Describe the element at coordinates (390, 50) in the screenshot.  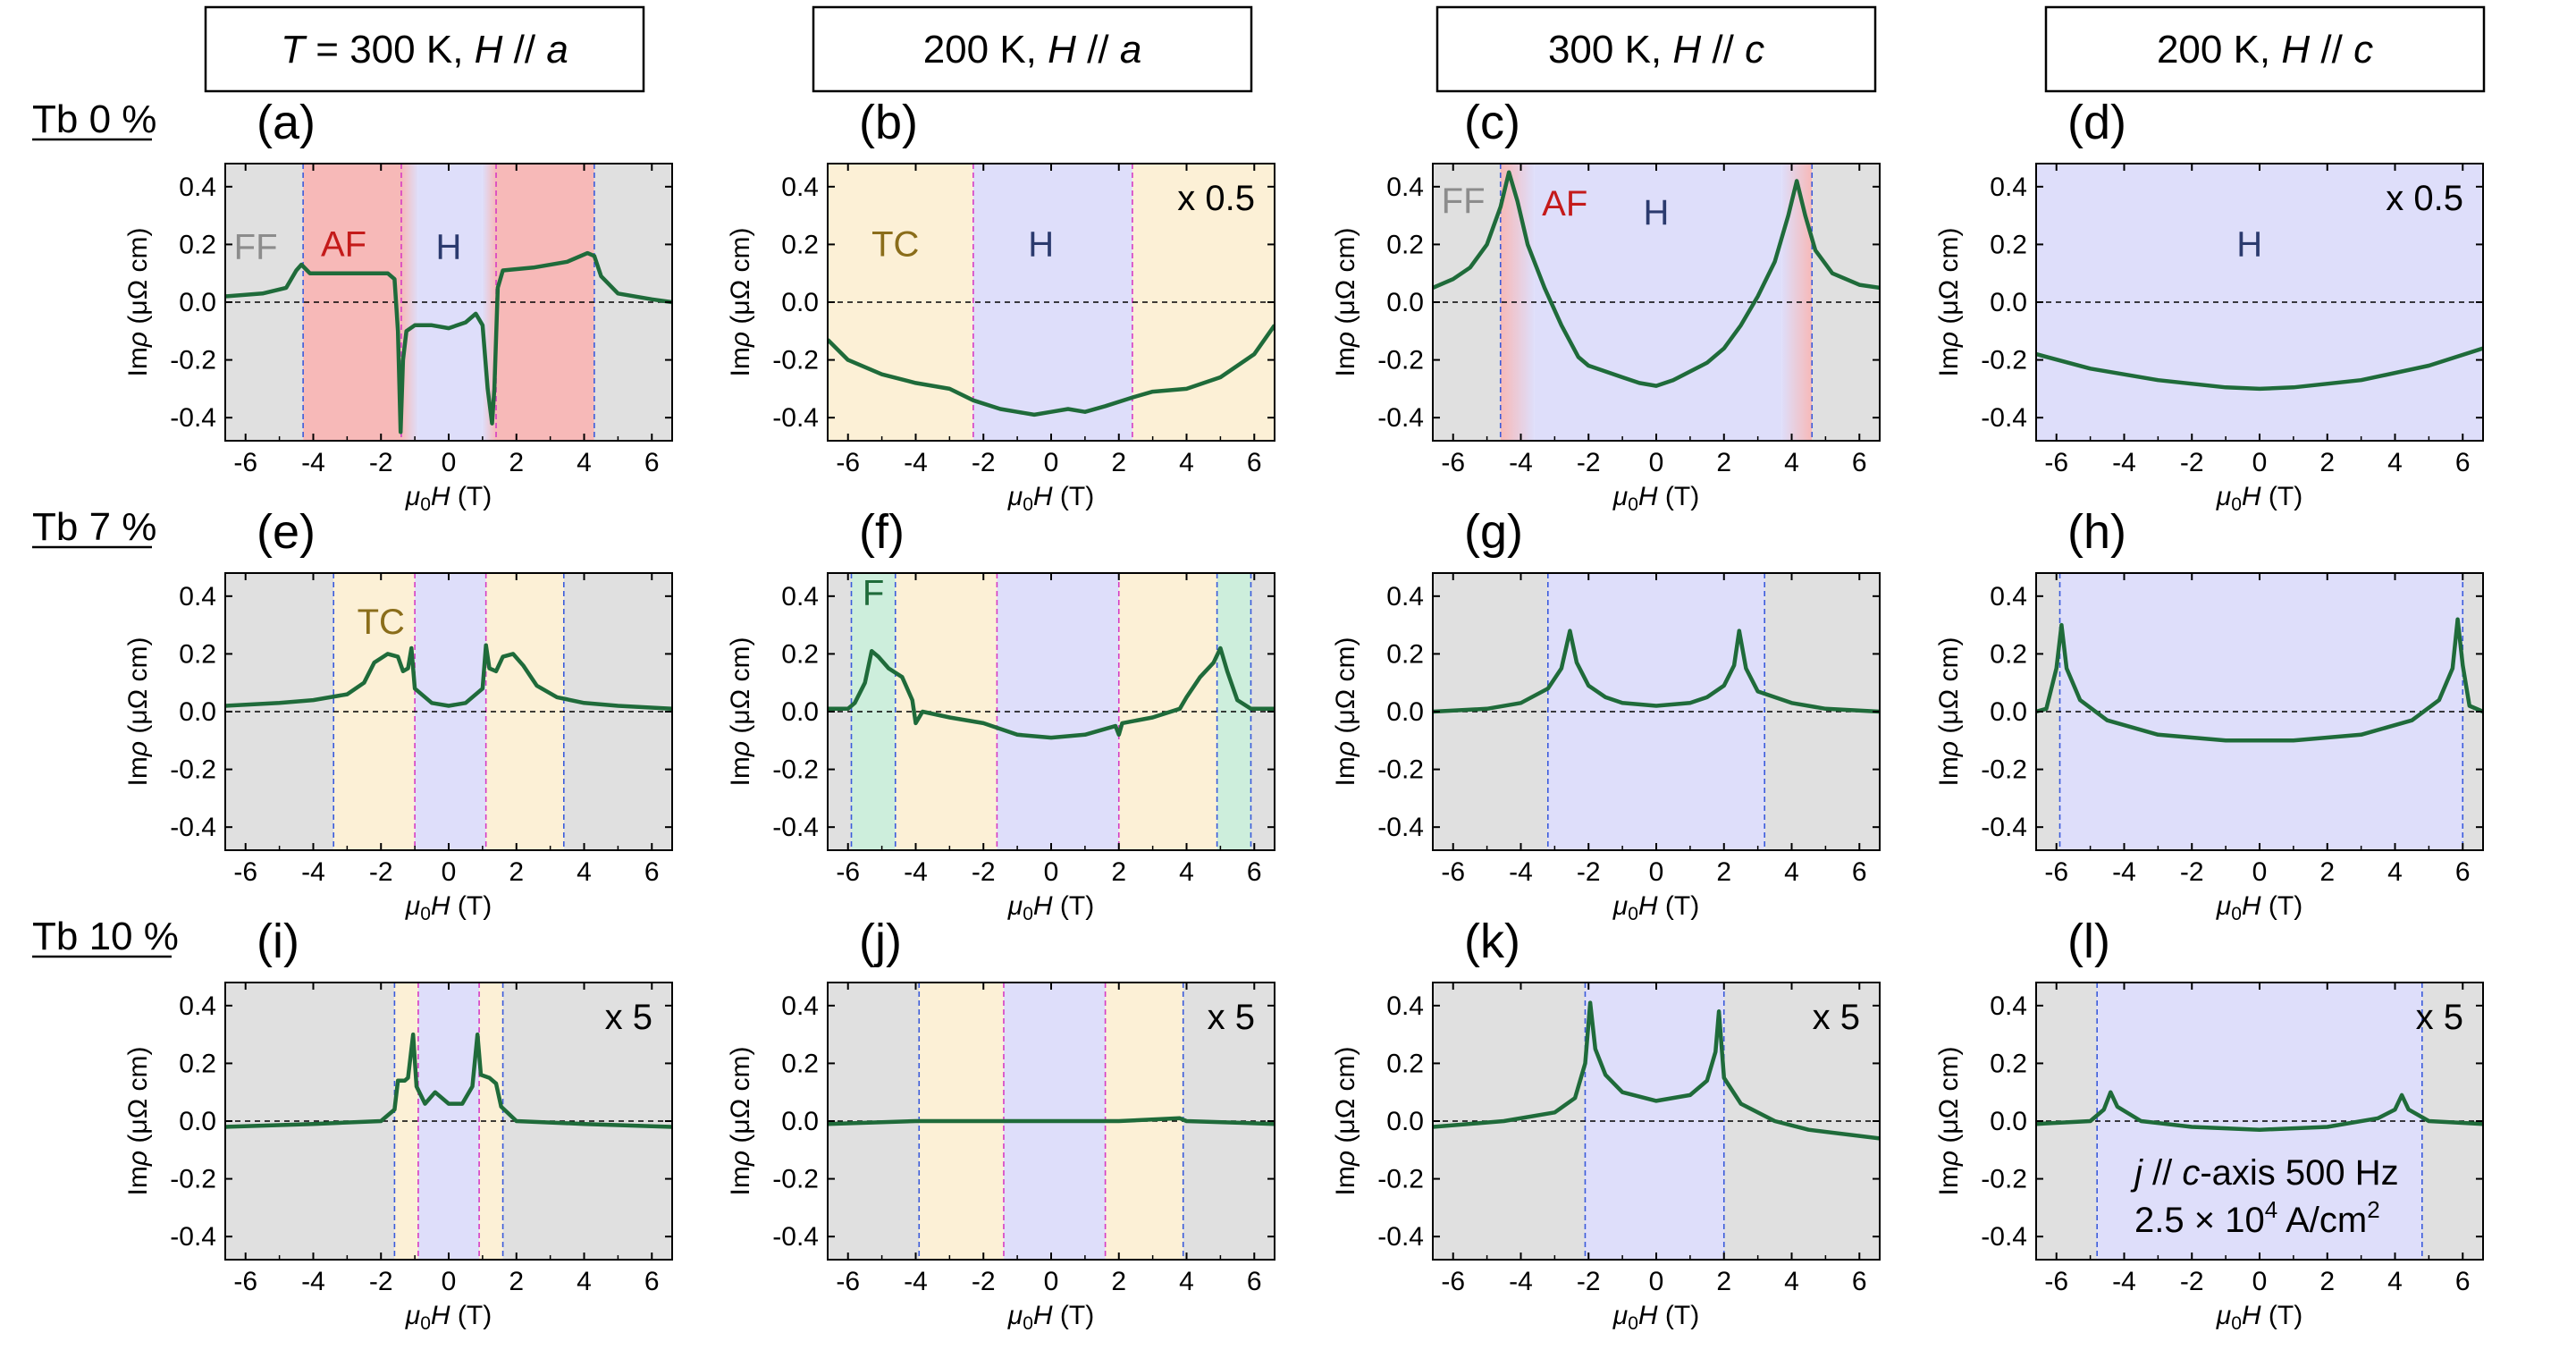
I see `temperature: = 300 K,` at that location.